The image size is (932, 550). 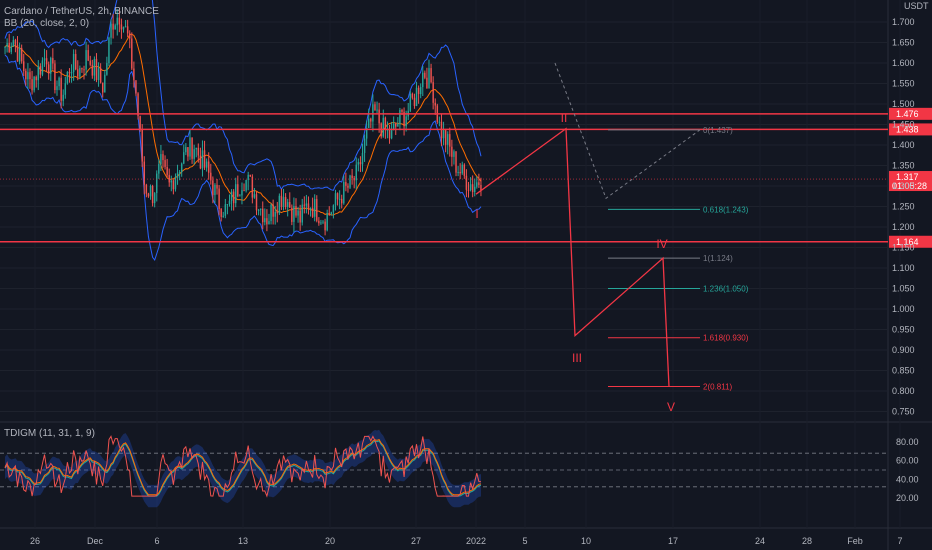 I want to click on price-tick-label: 1.550, so click(x=903, y=84).